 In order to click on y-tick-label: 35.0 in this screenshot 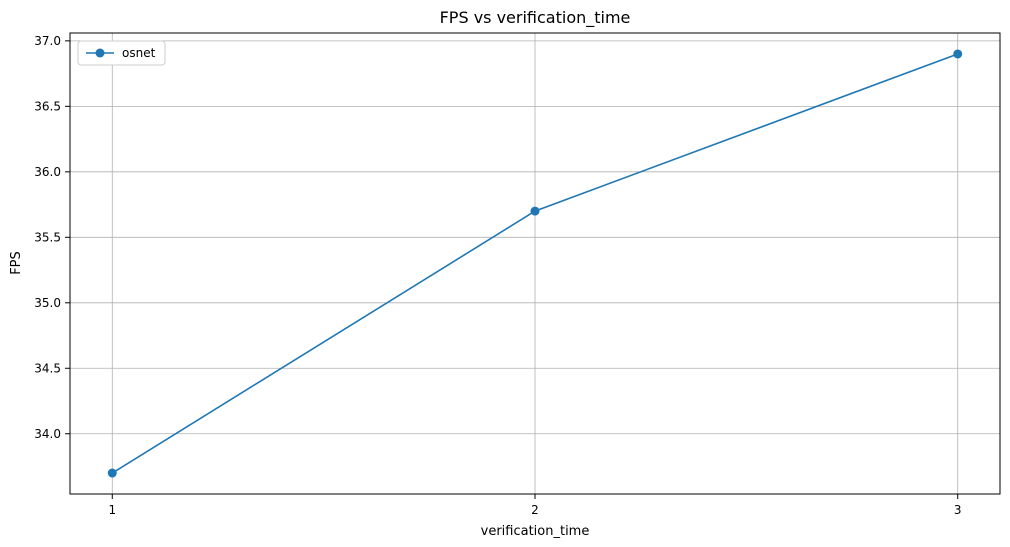, I will do `click(47, 303)`.